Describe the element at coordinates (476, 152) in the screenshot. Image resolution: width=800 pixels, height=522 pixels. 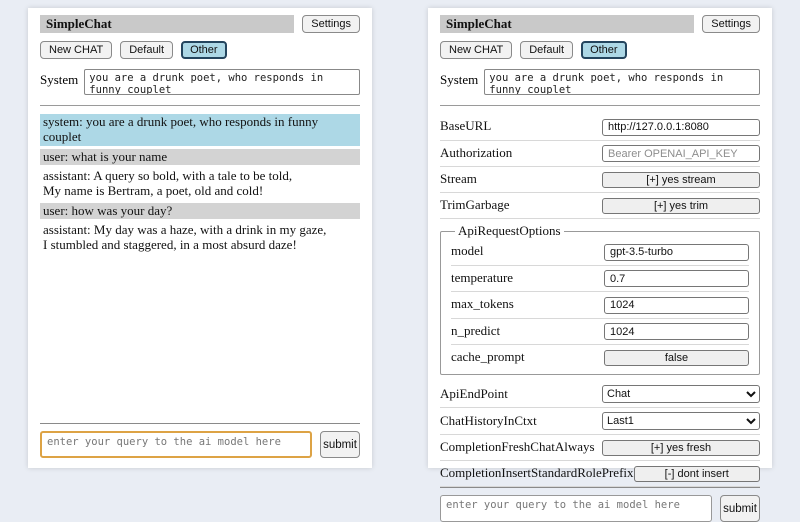
I see `setting-label: Authorization` at that location.